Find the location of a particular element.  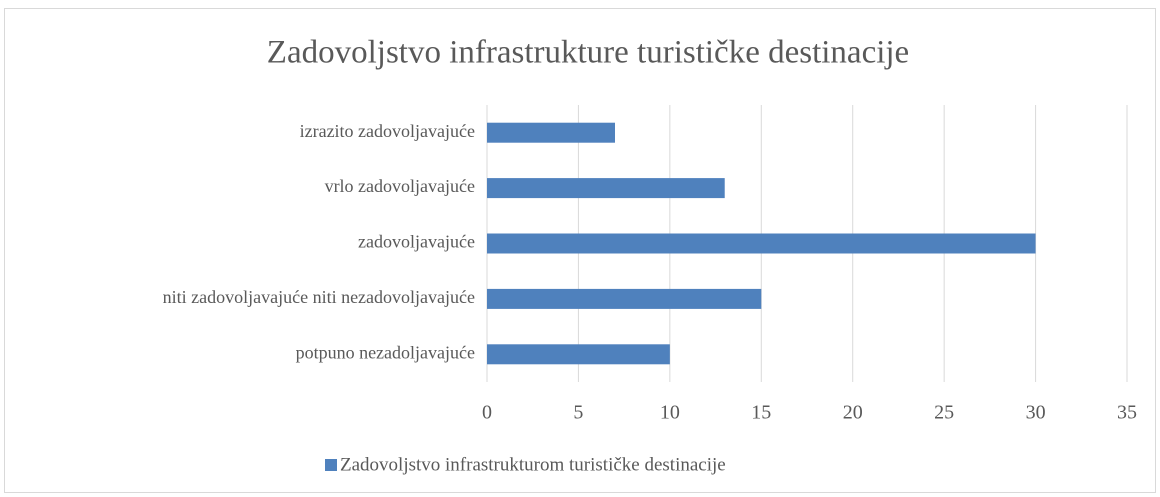

x-tick-label: 0 is located at coordinates (487, 413).